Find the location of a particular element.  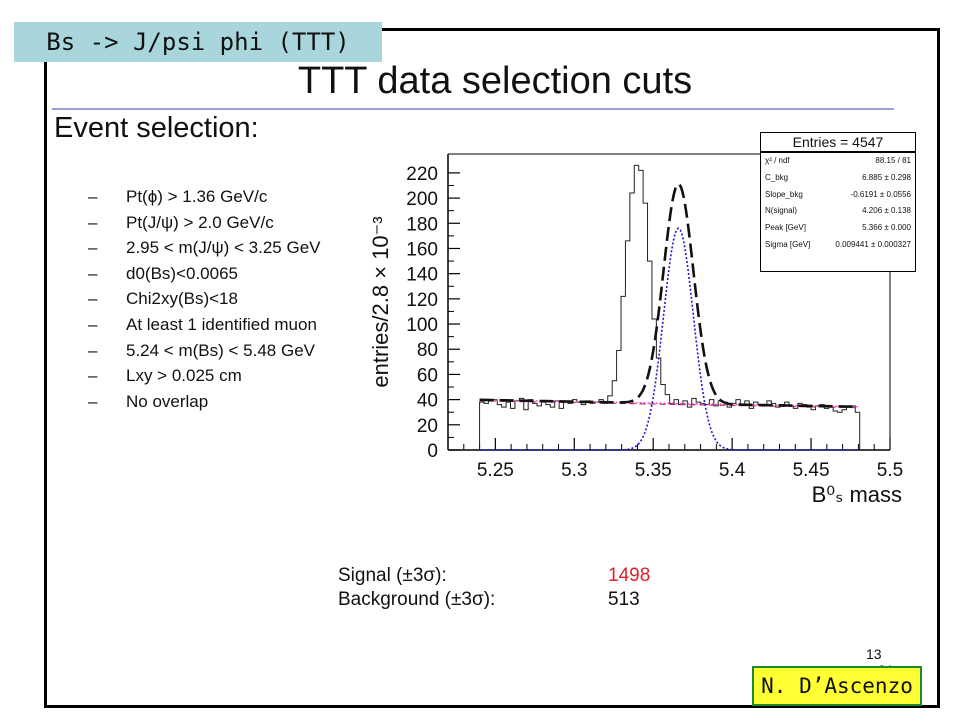

y-tick-label: 140 is located at coordinates (422, 275).